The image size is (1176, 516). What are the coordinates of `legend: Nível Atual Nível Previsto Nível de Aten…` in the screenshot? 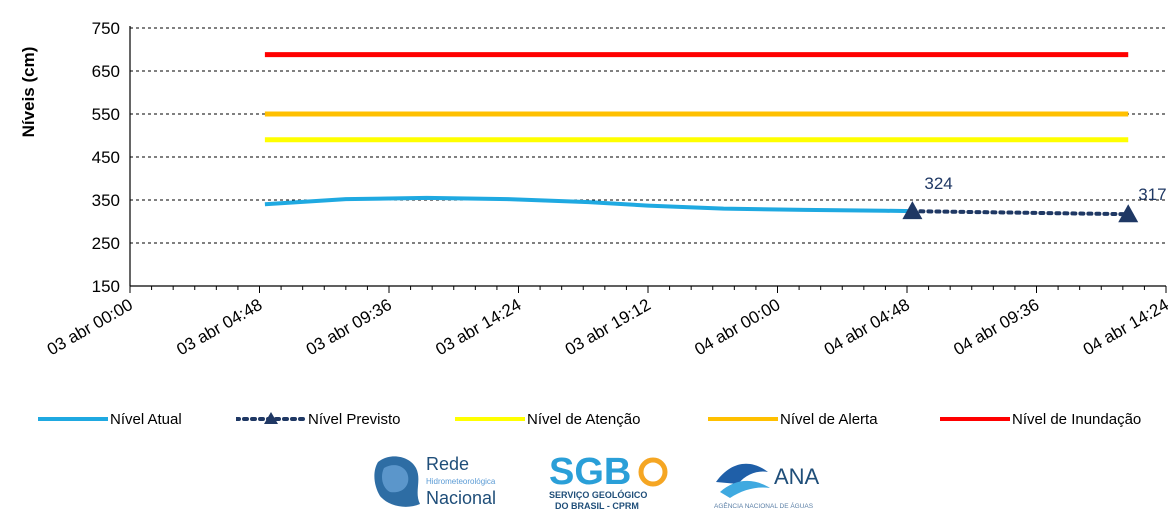 It's located at (588, 419).